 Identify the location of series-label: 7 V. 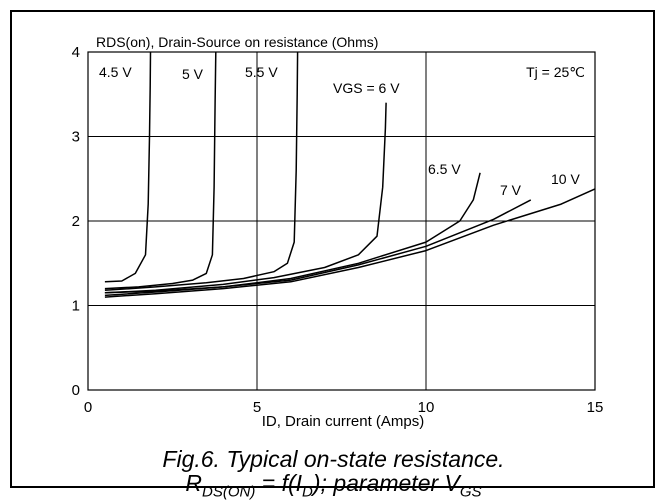
(511, 190).